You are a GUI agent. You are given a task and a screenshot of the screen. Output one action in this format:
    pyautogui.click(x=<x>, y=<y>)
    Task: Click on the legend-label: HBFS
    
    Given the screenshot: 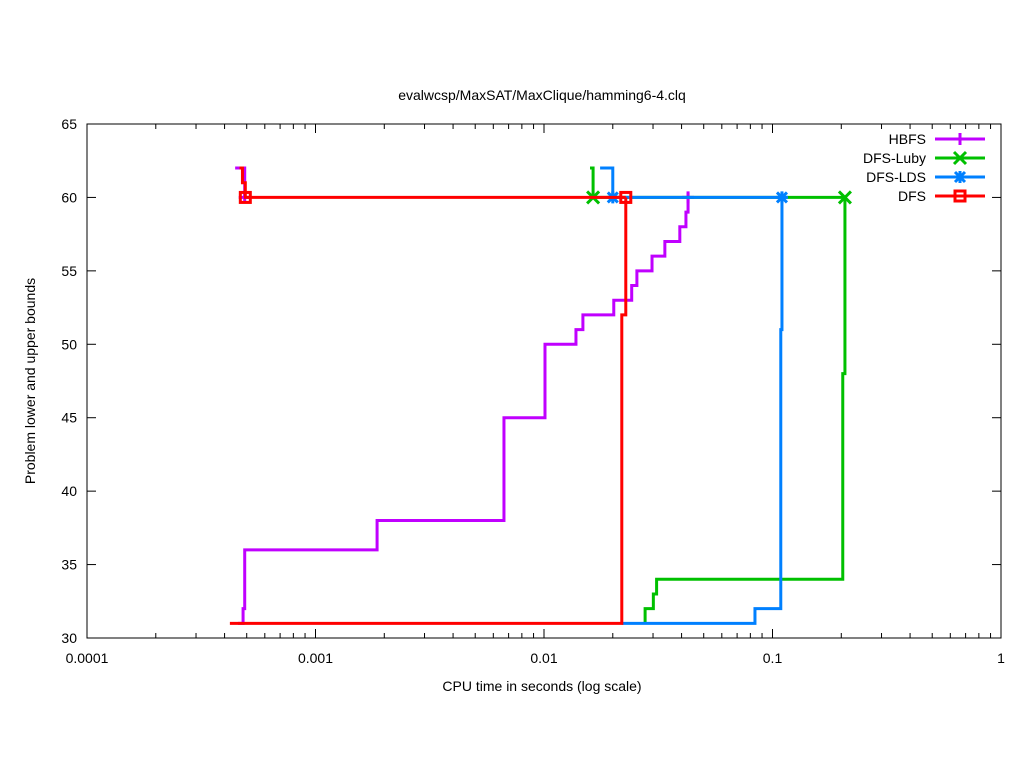 What is the action you would take?
    pyautogui.click(x=907, y=139)
    